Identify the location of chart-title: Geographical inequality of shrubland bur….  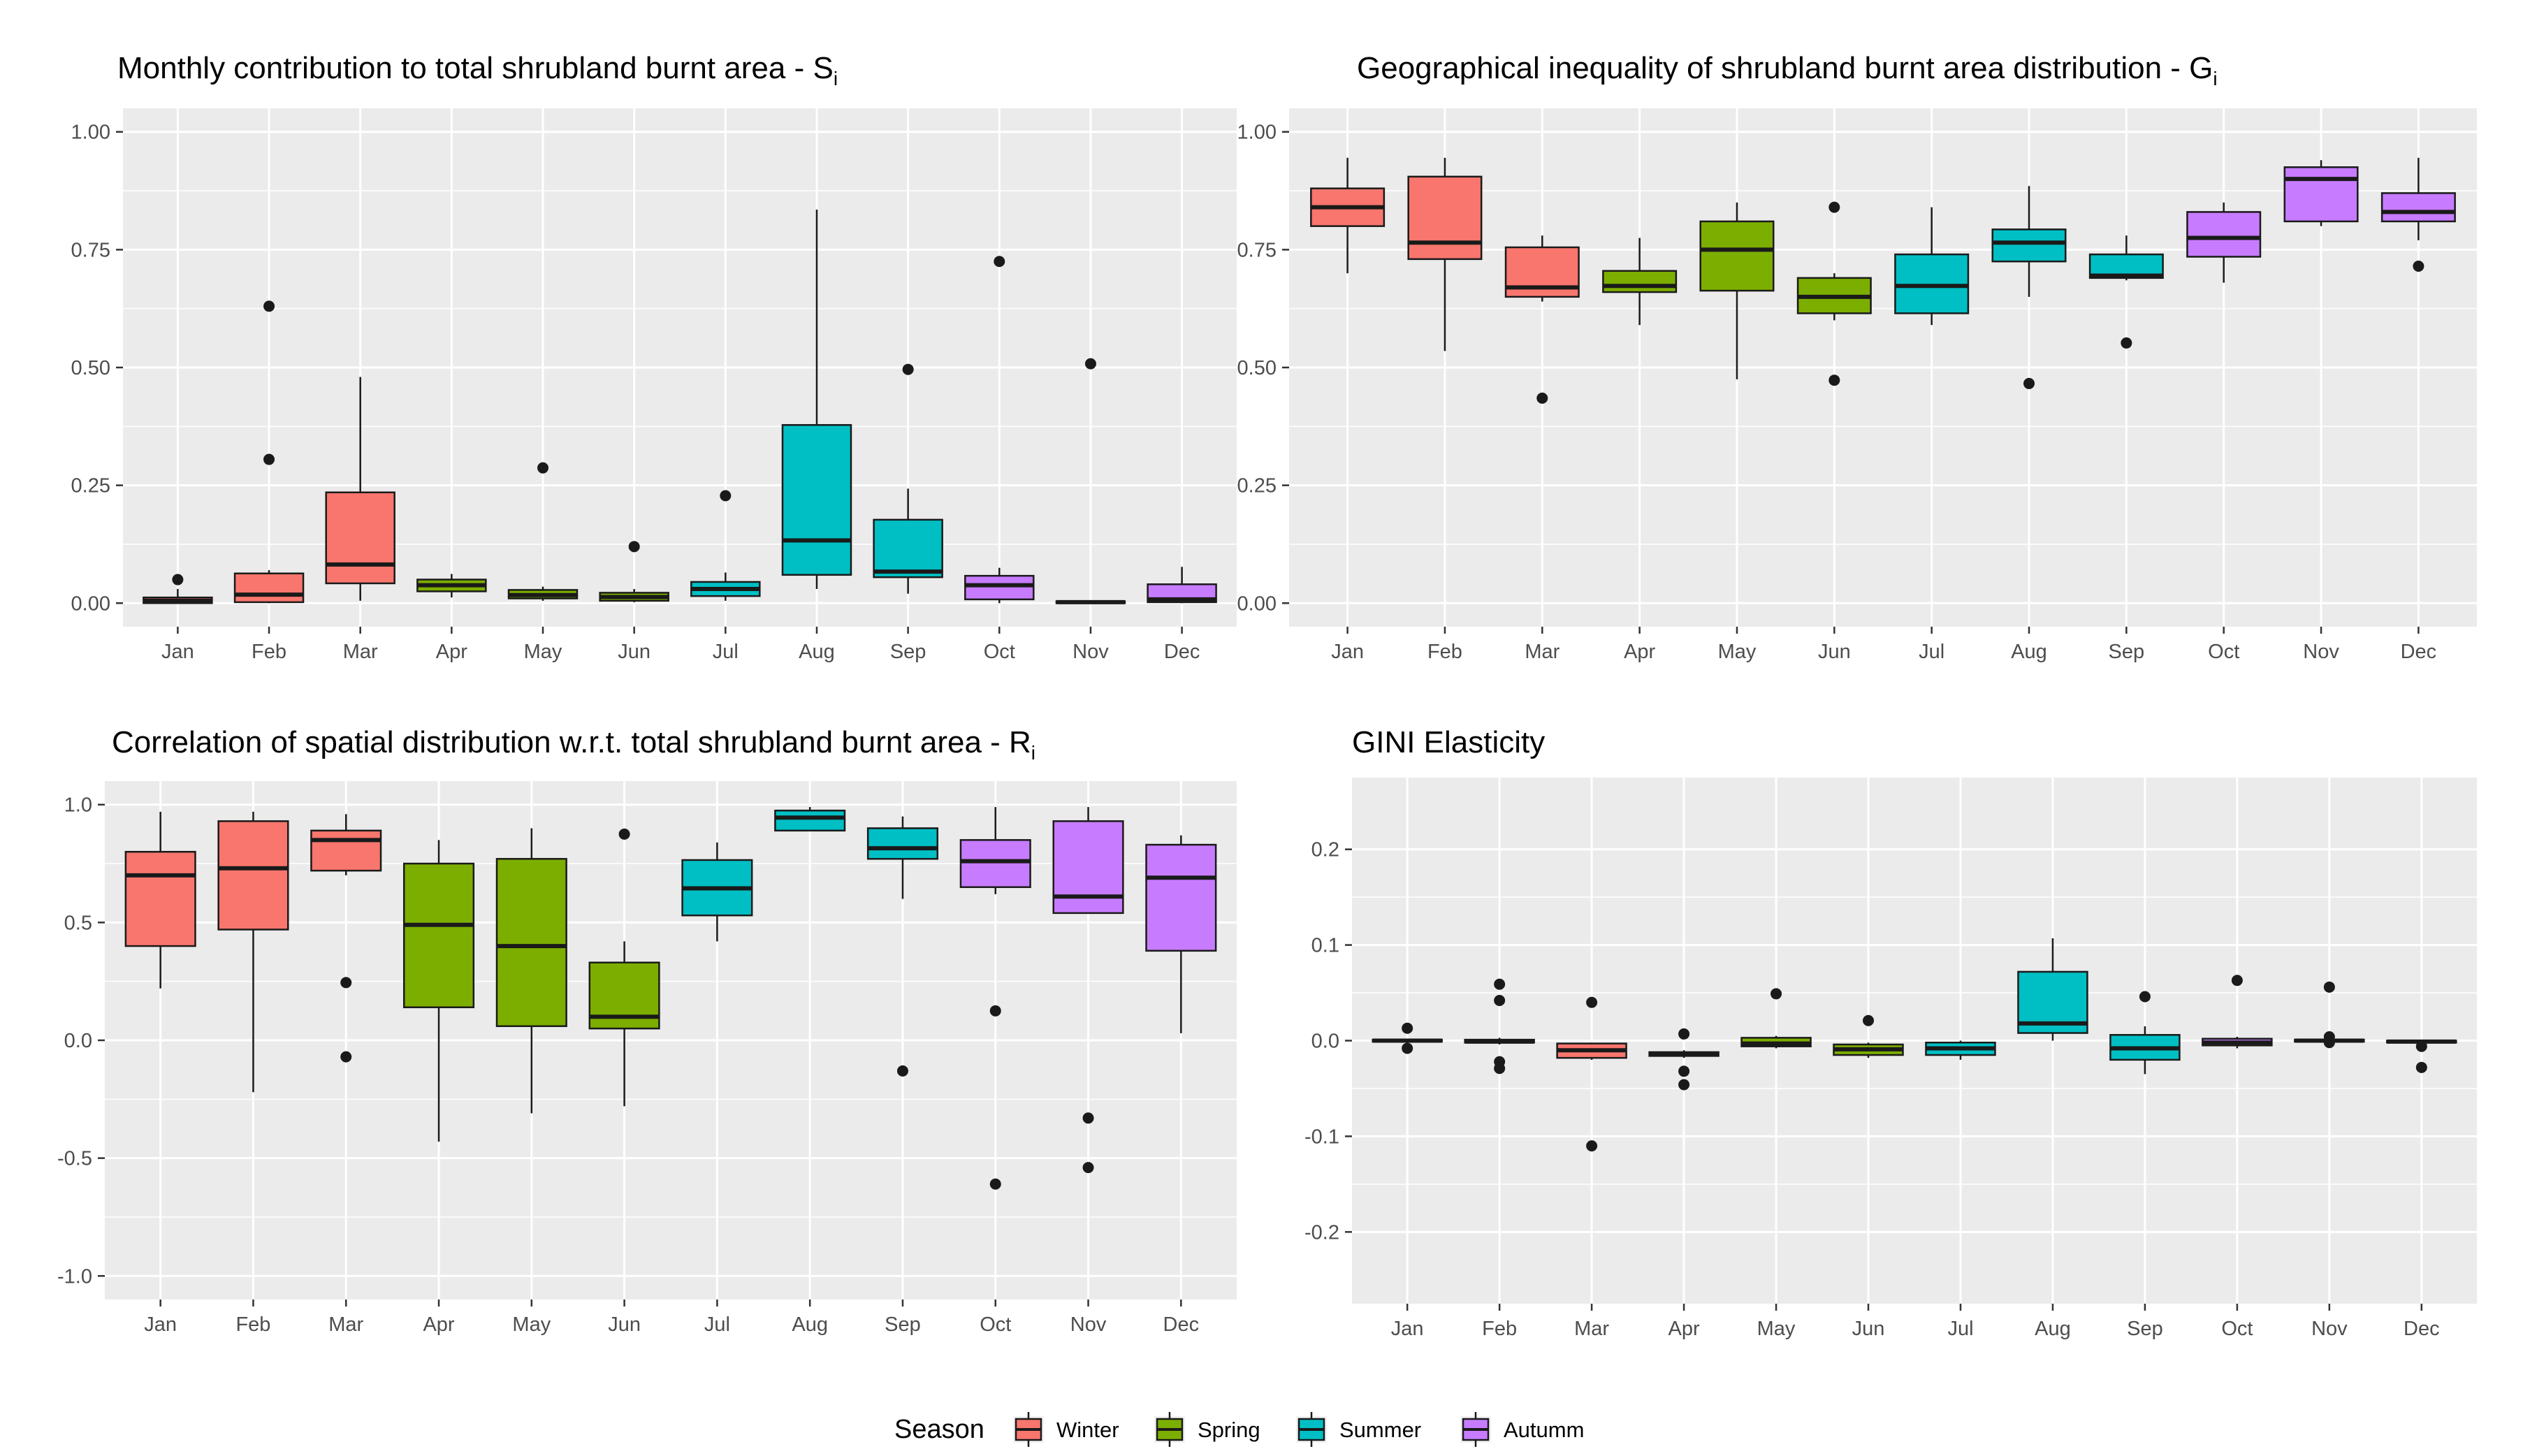
(1788, 70).